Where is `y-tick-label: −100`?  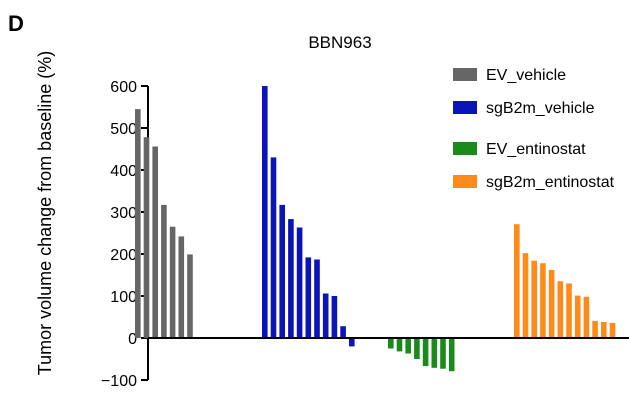 y-tick-label: −100 is located at coordinates (119, 381).